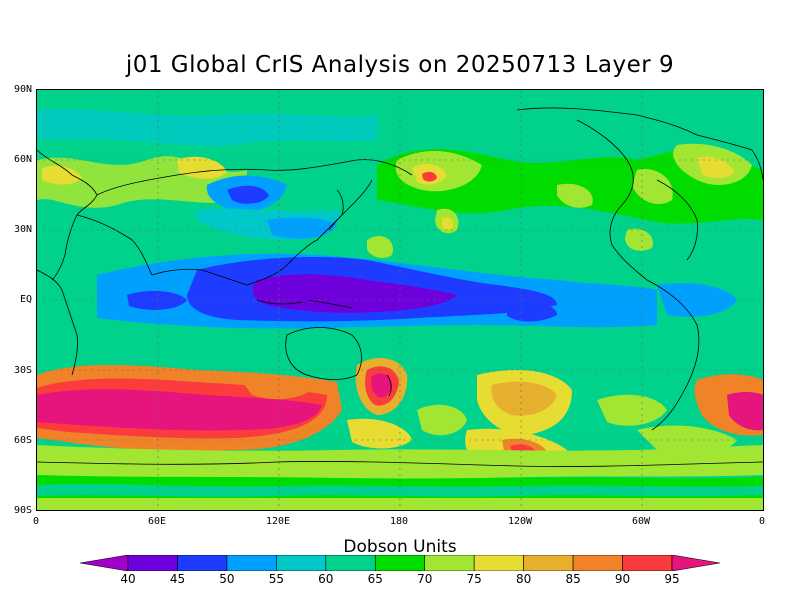  Describe the element at coordinates (474, 579) in the screenshot. I see `colorbar-tick-label: 75` at that location.